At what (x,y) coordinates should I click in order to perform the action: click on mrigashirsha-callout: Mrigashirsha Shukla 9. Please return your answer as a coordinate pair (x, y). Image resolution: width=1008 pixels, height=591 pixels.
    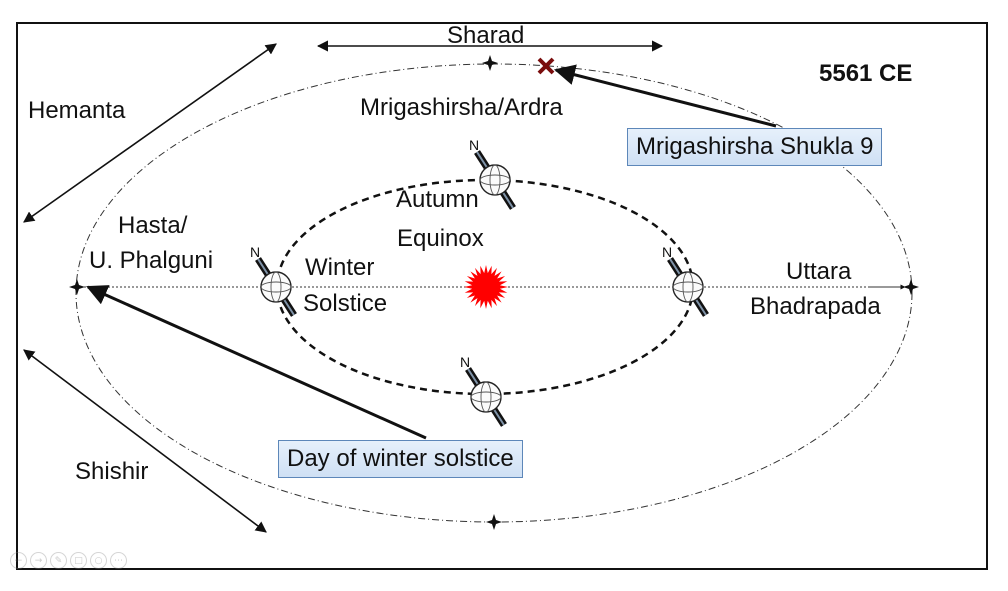
    Looking at the image, I should click on (755, 147).